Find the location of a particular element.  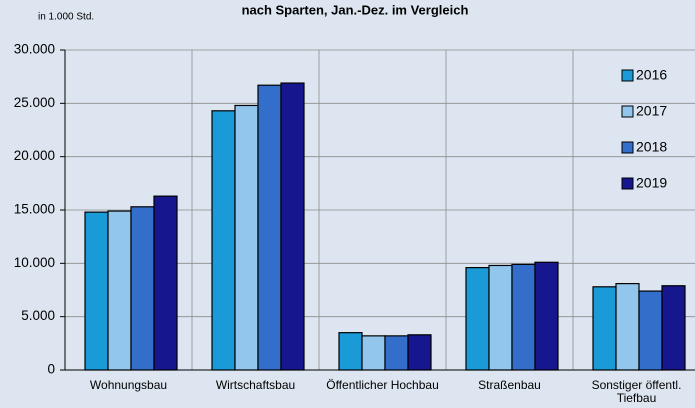

y-axis-label: in 1.000 Std. is located at coordinates (66, 17).